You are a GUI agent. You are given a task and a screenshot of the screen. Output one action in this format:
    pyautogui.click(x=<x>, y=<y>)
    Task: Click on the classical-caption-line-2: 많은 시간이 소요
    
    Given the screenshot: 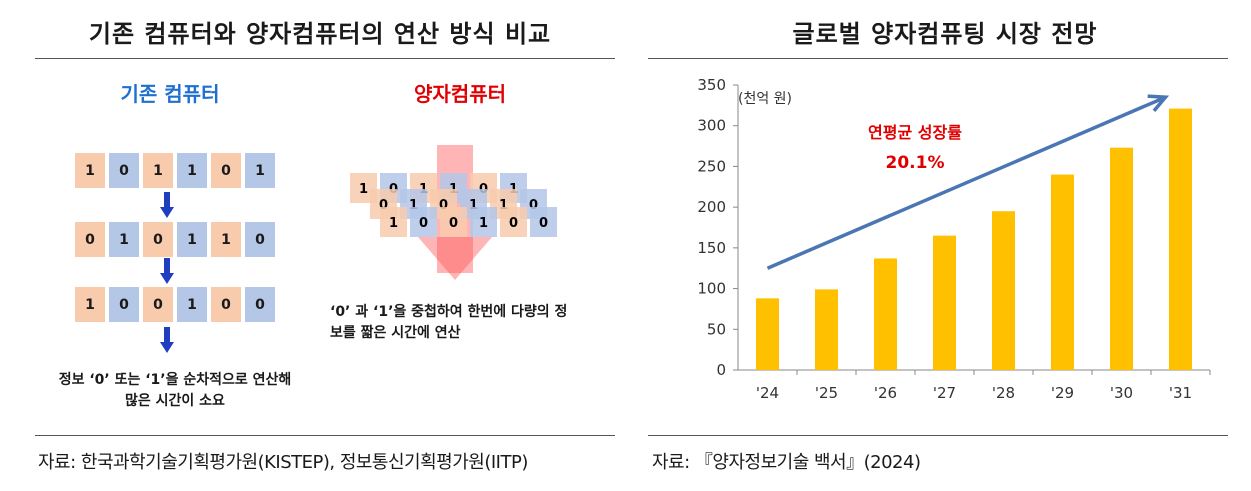 What is the action you would take?
    pyautogui.click(x=175, y=401)
    